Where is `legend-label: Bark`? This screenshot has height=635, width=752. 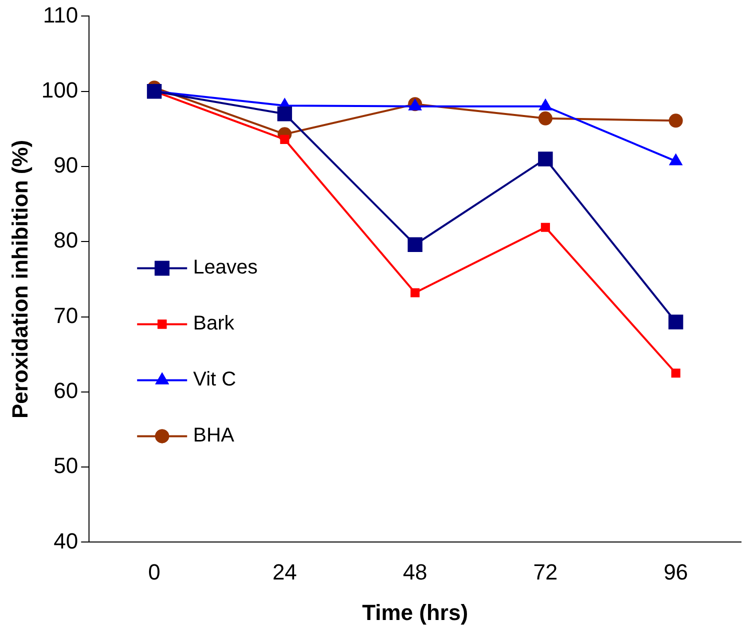
legend-label: Bark is located at coordinates (214, 323).